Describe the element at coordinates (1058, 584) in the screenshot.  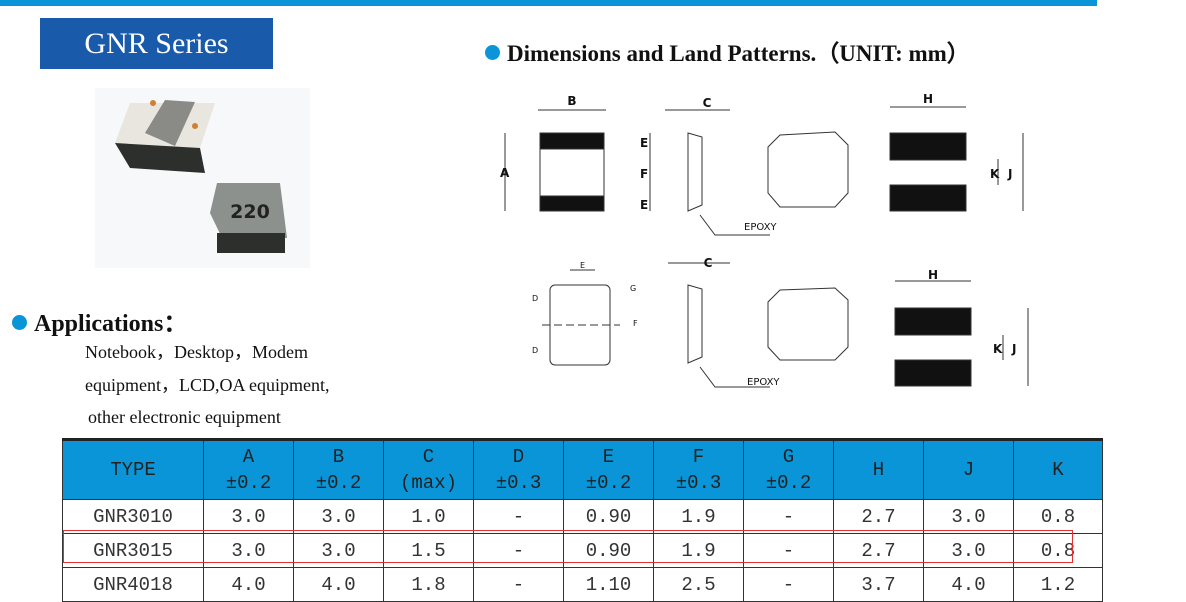
I see `table-cell: 1.2` at that location.